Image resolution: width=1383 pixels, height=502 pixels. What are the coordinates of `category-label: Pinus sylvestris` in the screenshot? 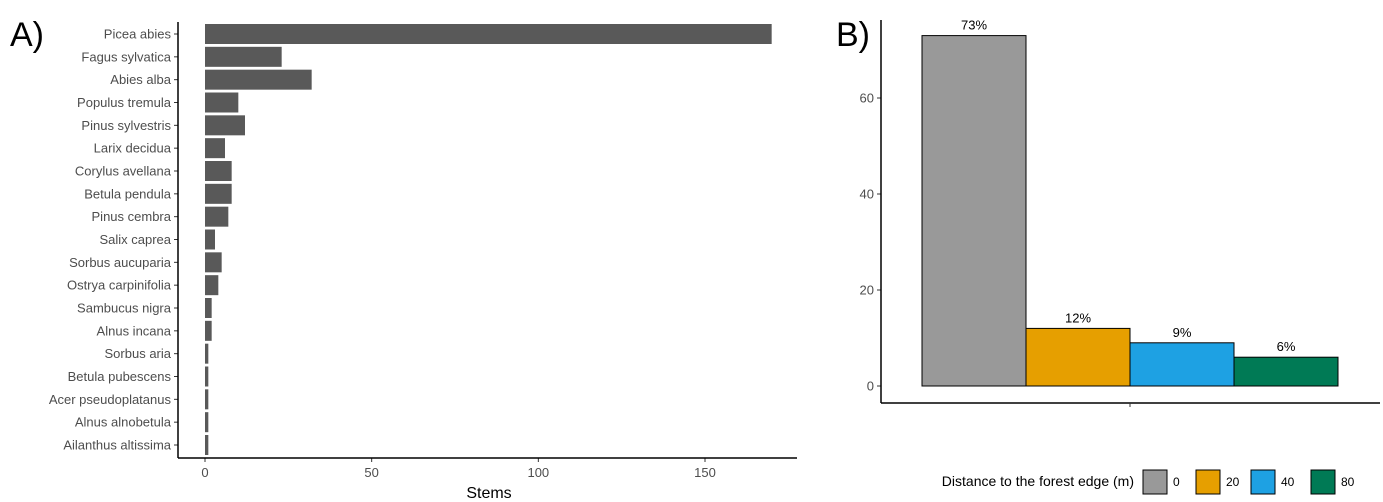 It's located at (126, 125).